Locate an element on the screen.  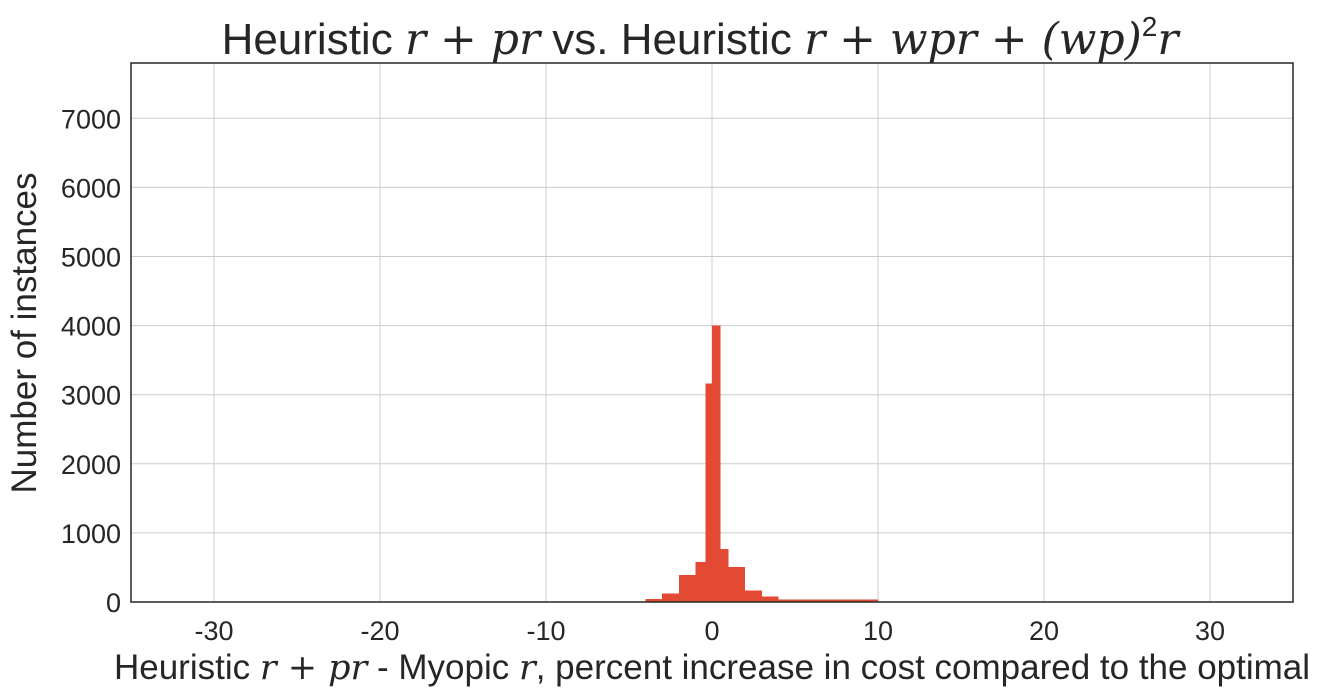
y-tick-label: 7000 is located at coordinates (91, 119).